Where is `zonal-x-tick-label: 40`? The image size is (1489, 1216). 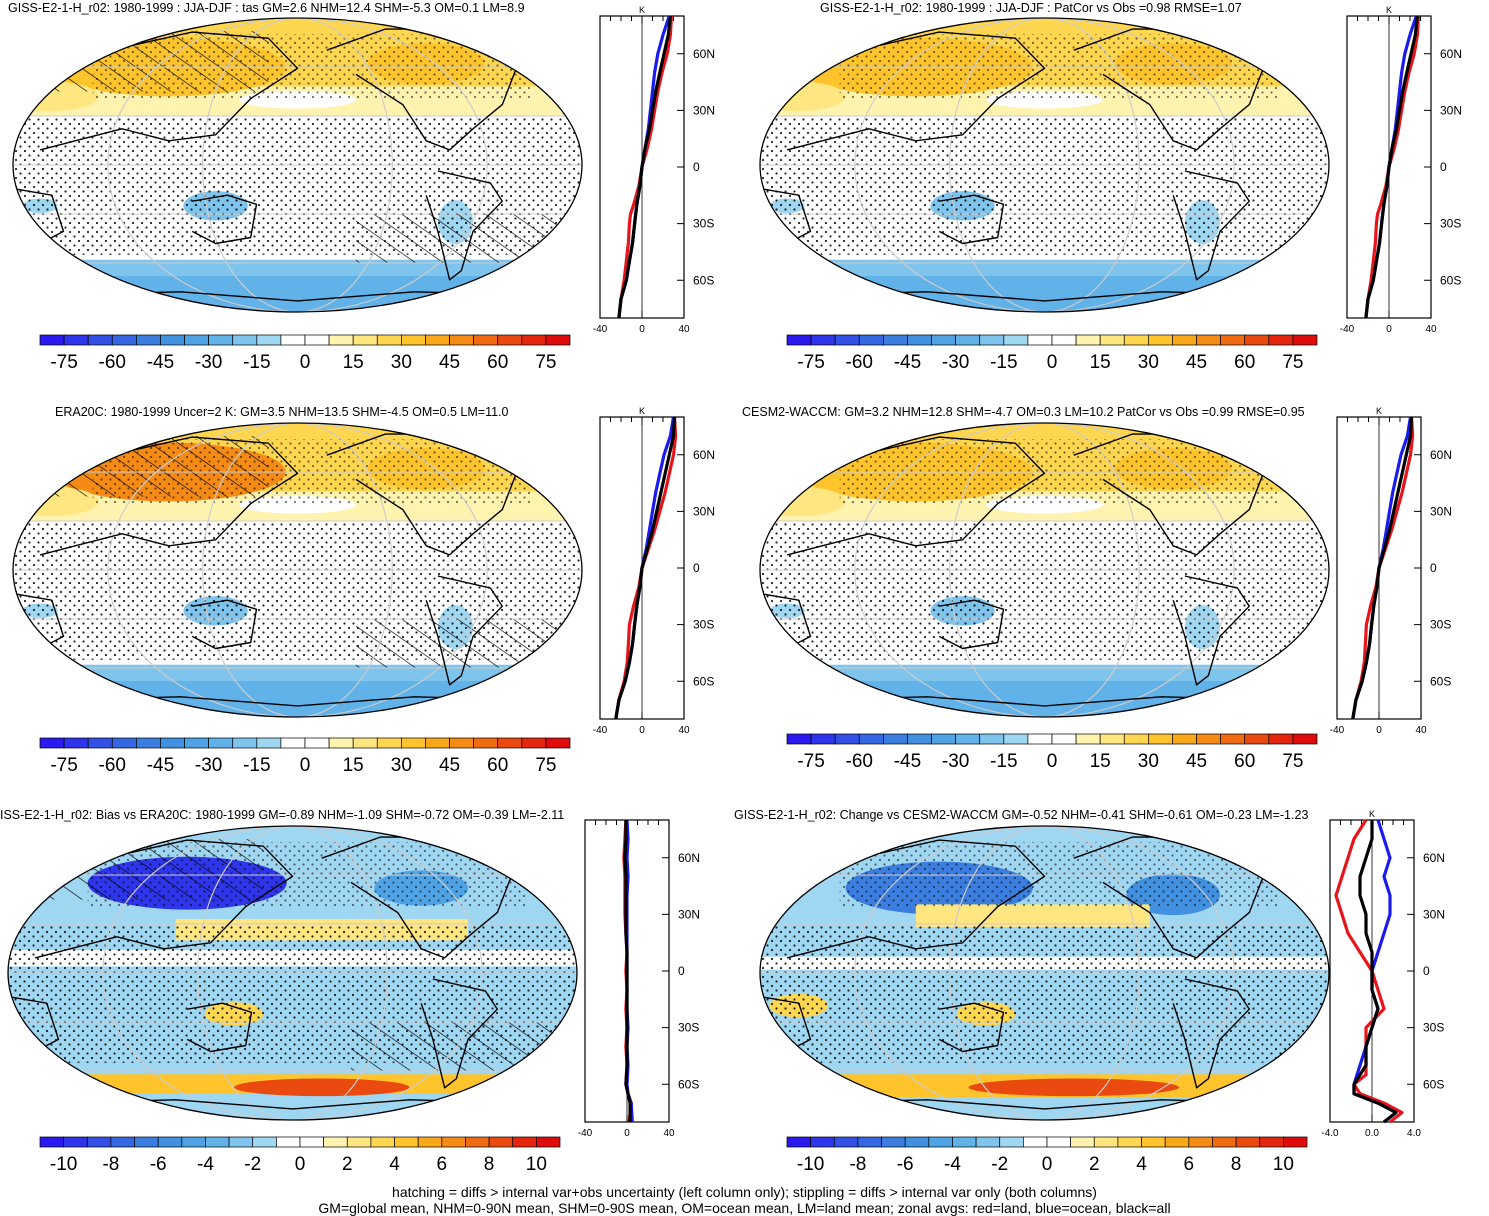 zonal-x-tick-label: 40 is located at coordinates (684, 730).